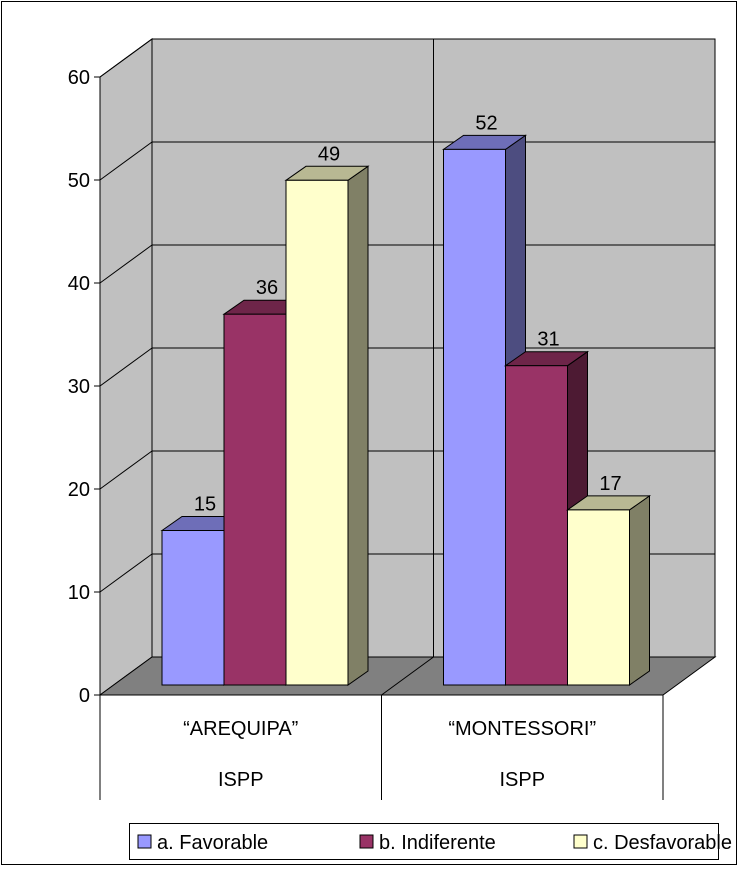  I want to click on y-tick-label: 30, so click(79, 387).